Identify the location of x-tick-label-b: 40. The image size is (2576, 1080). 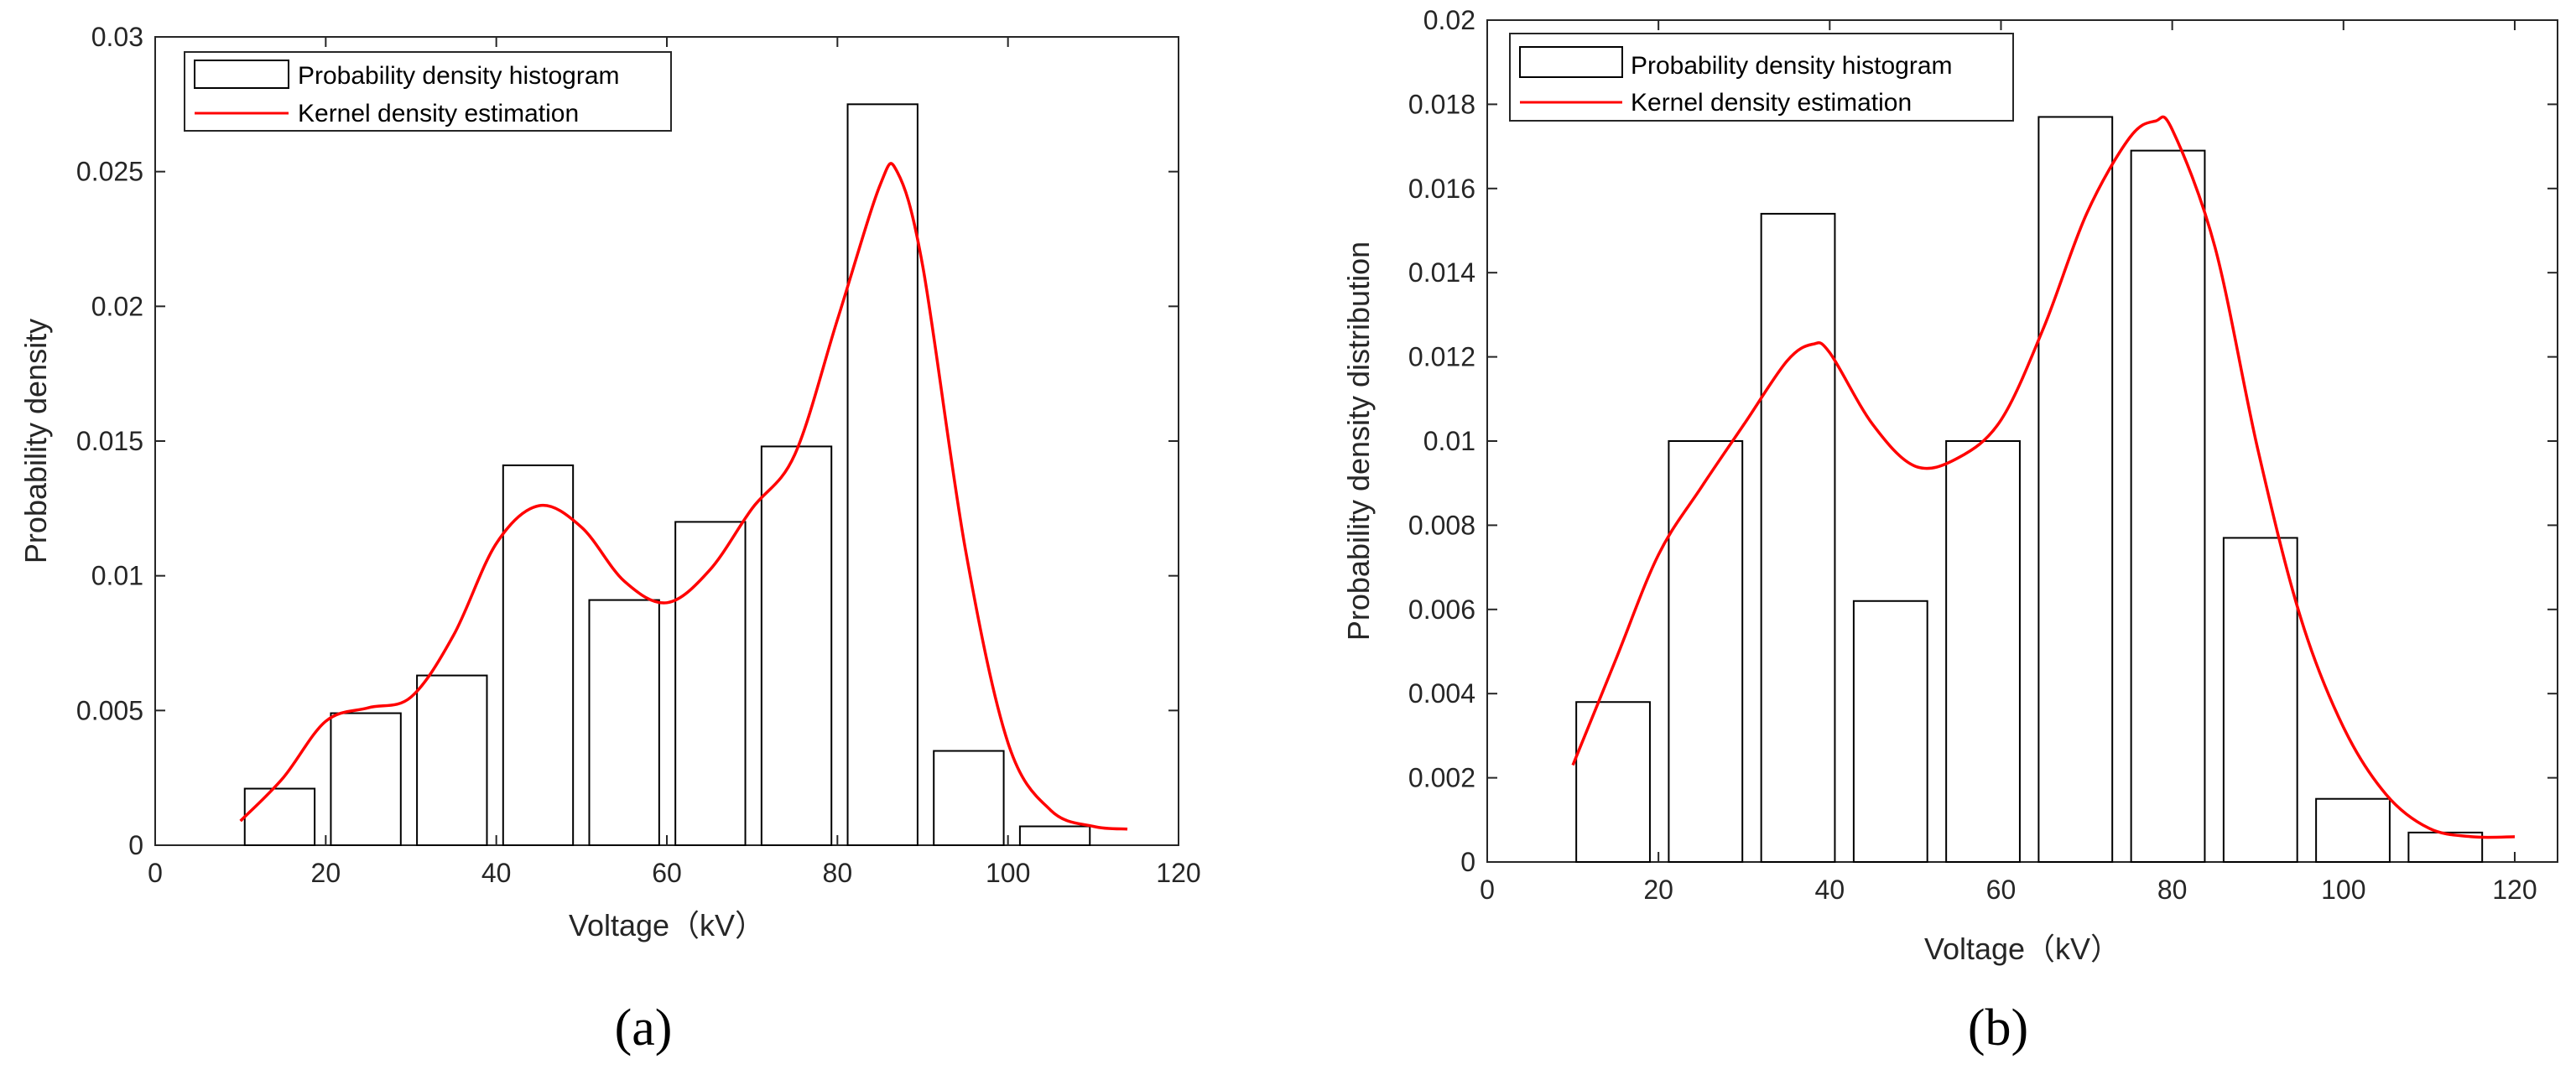
(1830, 890).